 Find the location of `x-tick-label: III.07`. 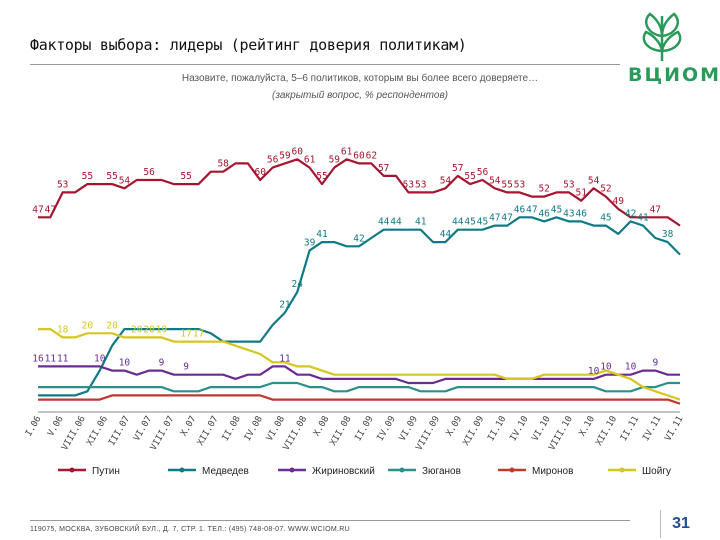

x-tick-label: III.07 is located at coordinates (119, 431).